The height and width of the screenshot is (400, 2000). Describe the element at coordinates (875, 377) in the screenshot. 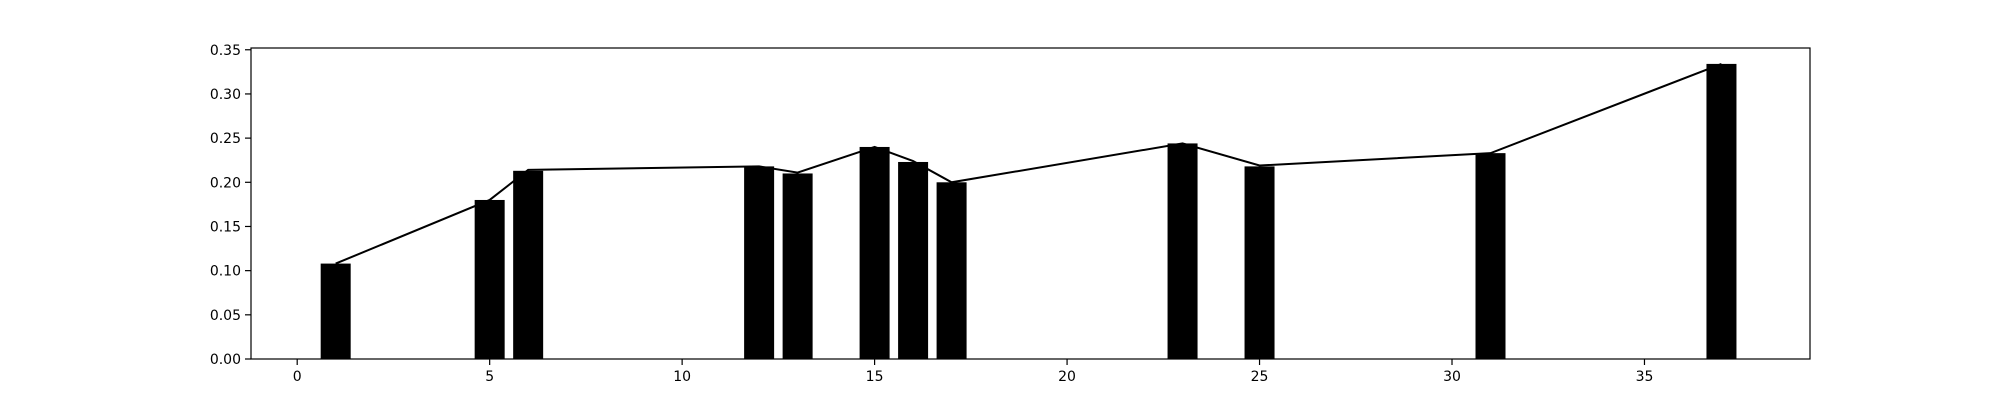

I see `x-tick-label: 15` at that location.